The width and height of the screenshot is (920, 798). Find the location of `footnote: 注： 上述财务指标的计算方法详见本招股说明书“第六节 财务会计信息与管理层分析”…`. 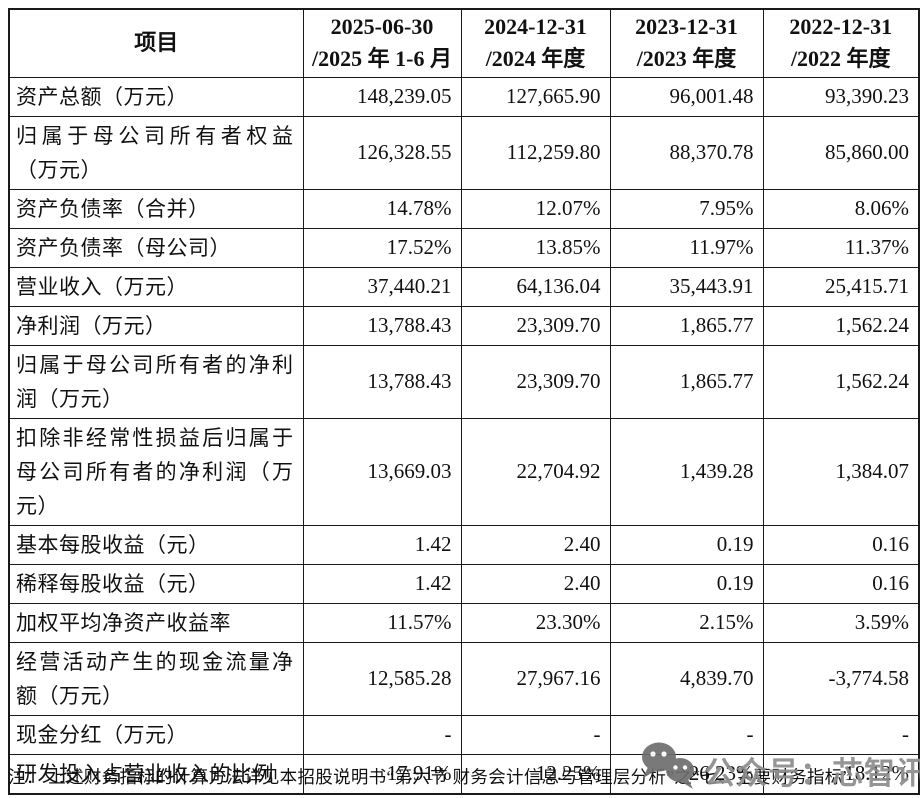

footnote: 注： 上述财务指标的计算方法详见本招股说明书“第六节 财务会计信息与管理层分析”… is located at coordinates (429, 777).